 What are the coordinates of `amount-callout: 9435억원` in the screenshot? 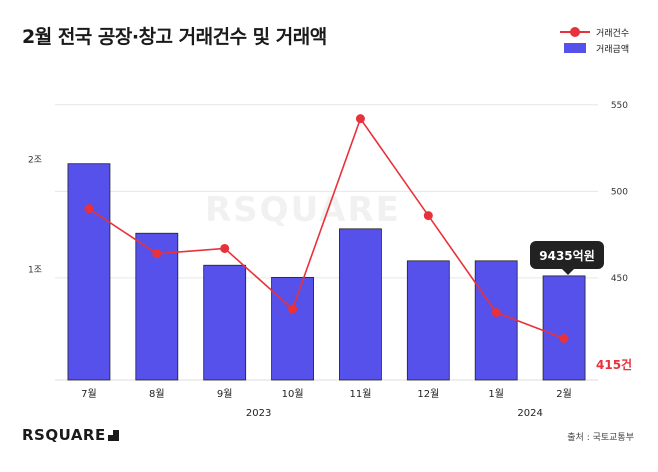 It's located at (567, 258).